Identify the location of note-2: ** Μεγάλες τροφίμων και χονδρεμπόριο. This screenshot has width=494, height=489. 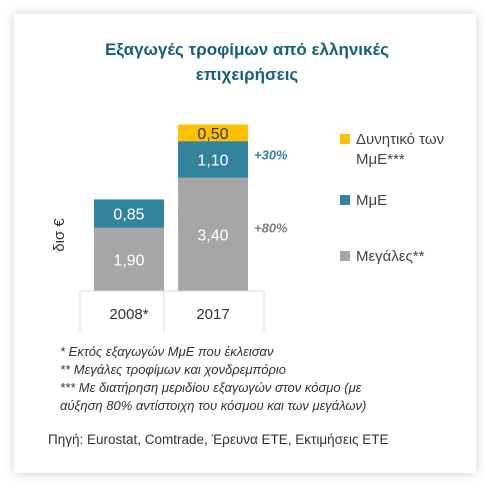
(173, 369).